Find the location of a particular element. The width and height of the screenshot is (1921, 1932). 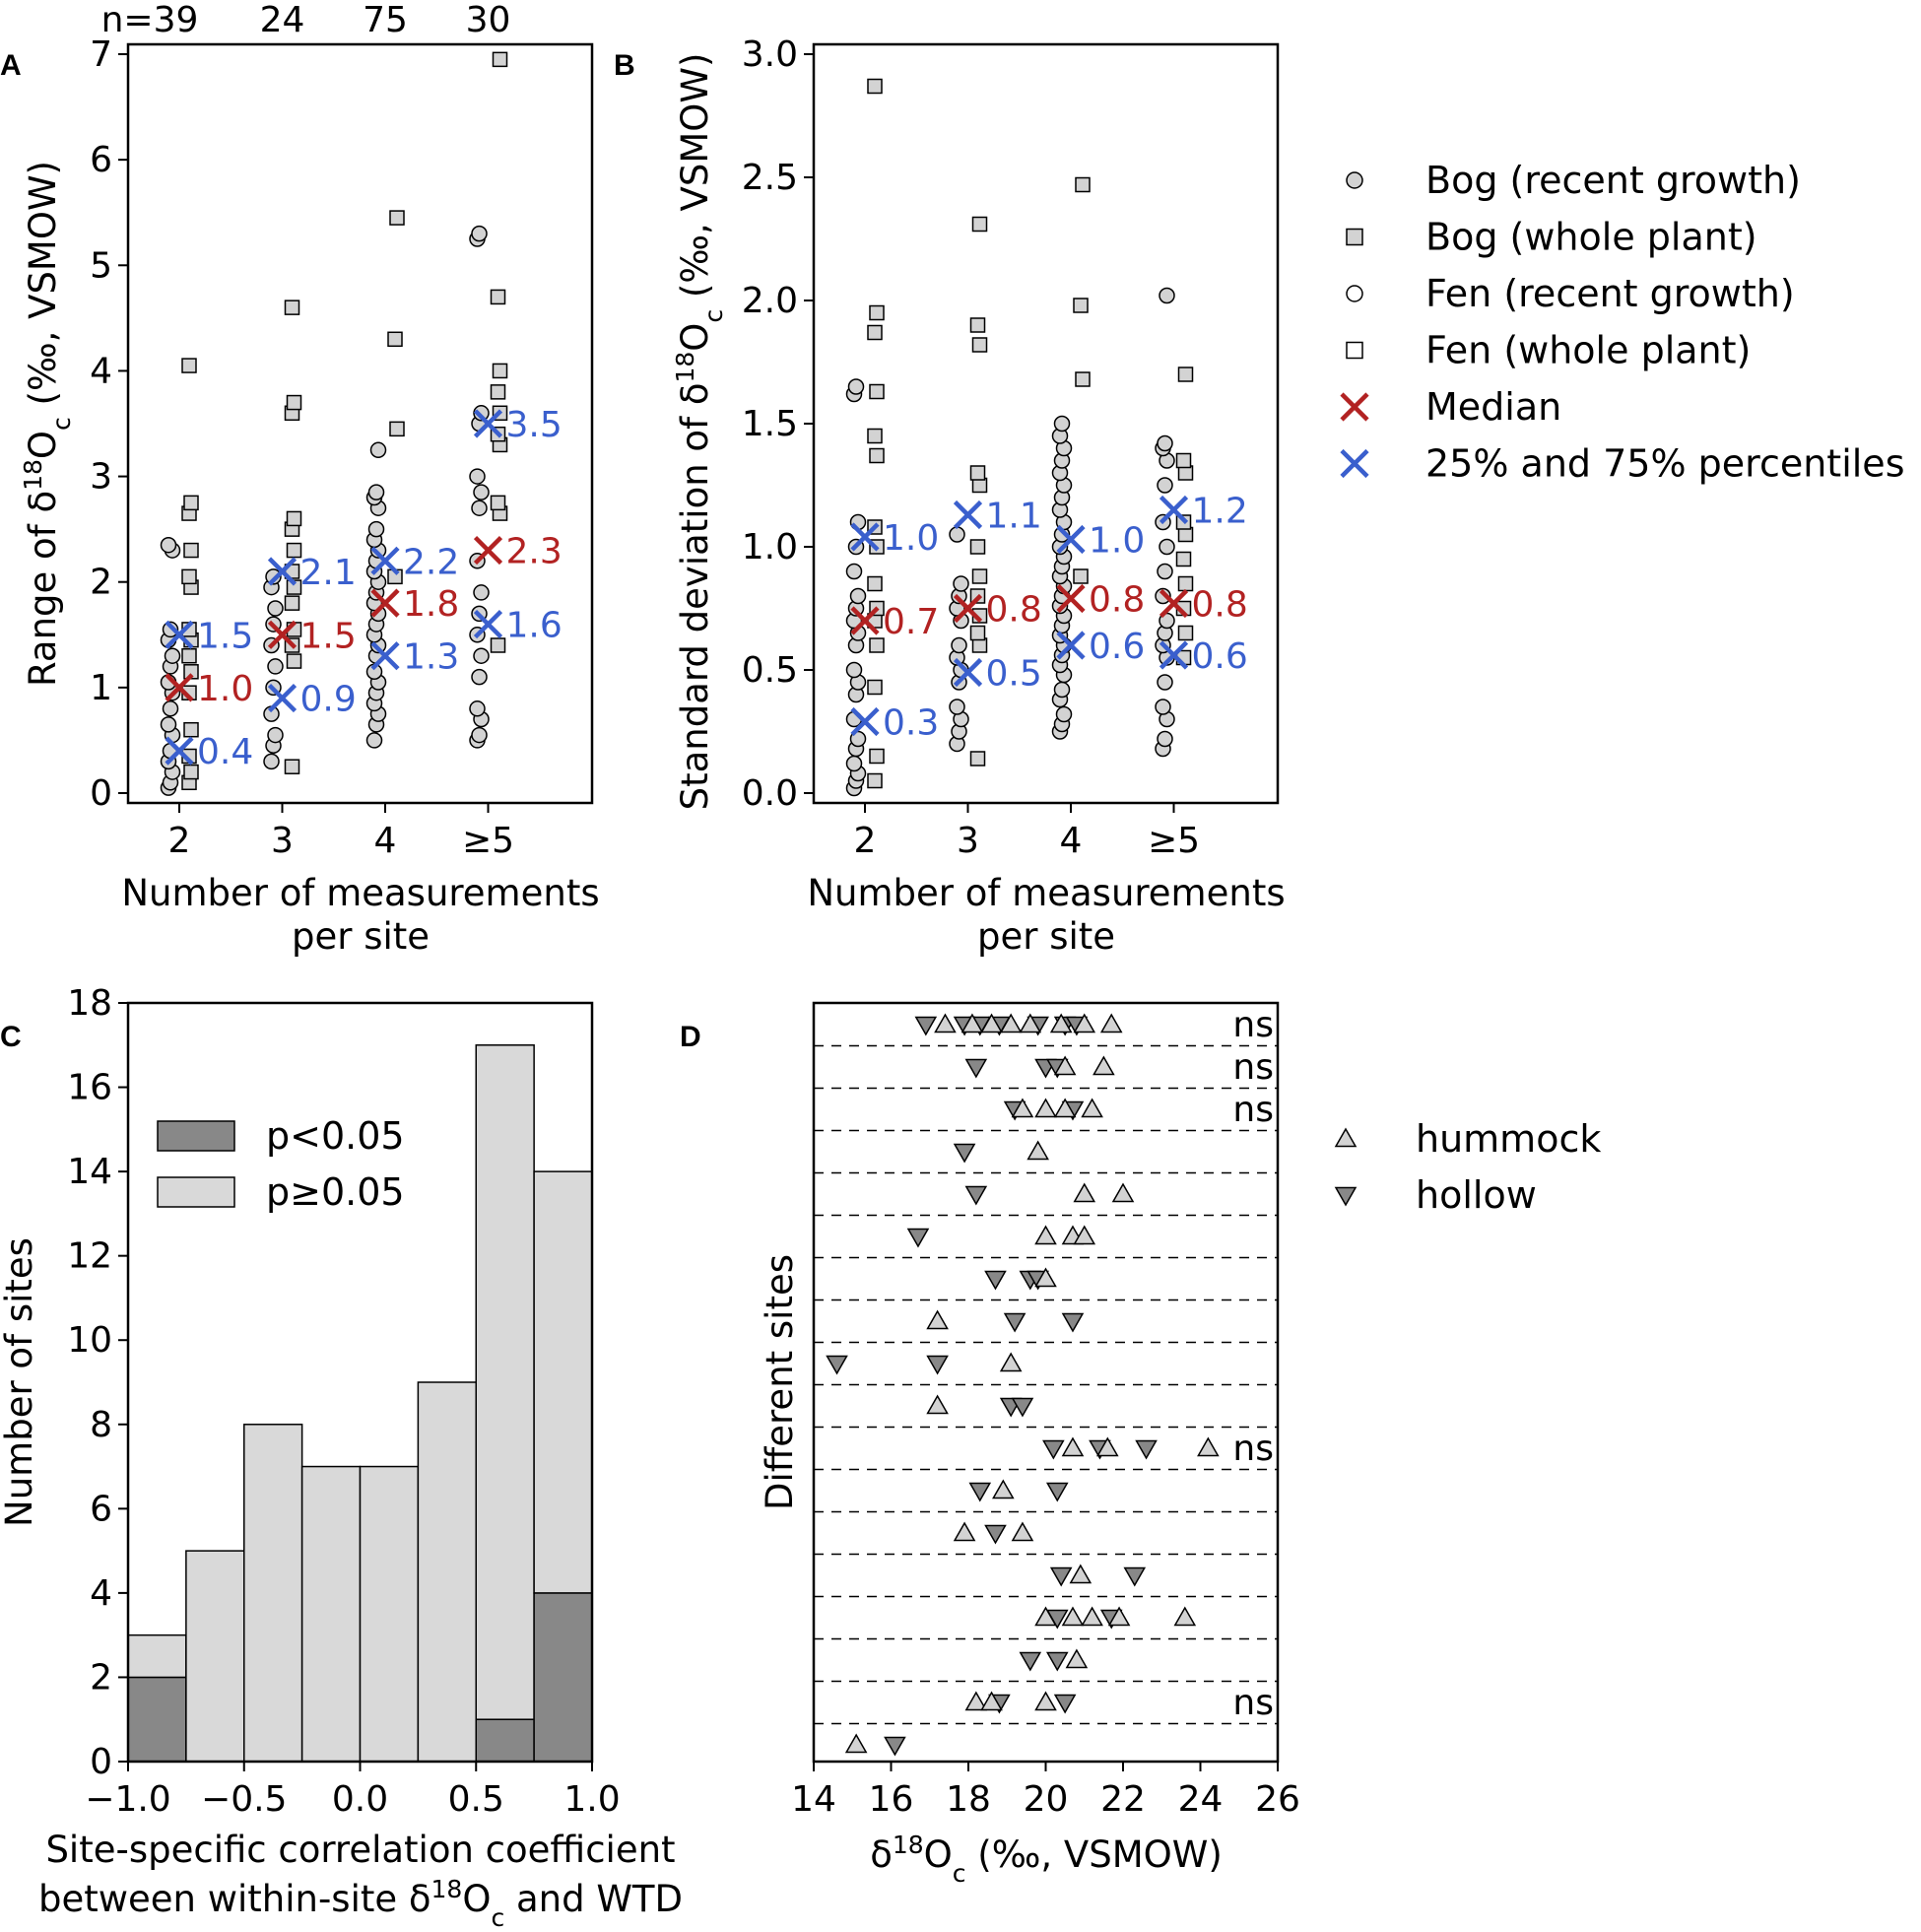

y-tick-label: 0 is located at coordinates (101, 793).